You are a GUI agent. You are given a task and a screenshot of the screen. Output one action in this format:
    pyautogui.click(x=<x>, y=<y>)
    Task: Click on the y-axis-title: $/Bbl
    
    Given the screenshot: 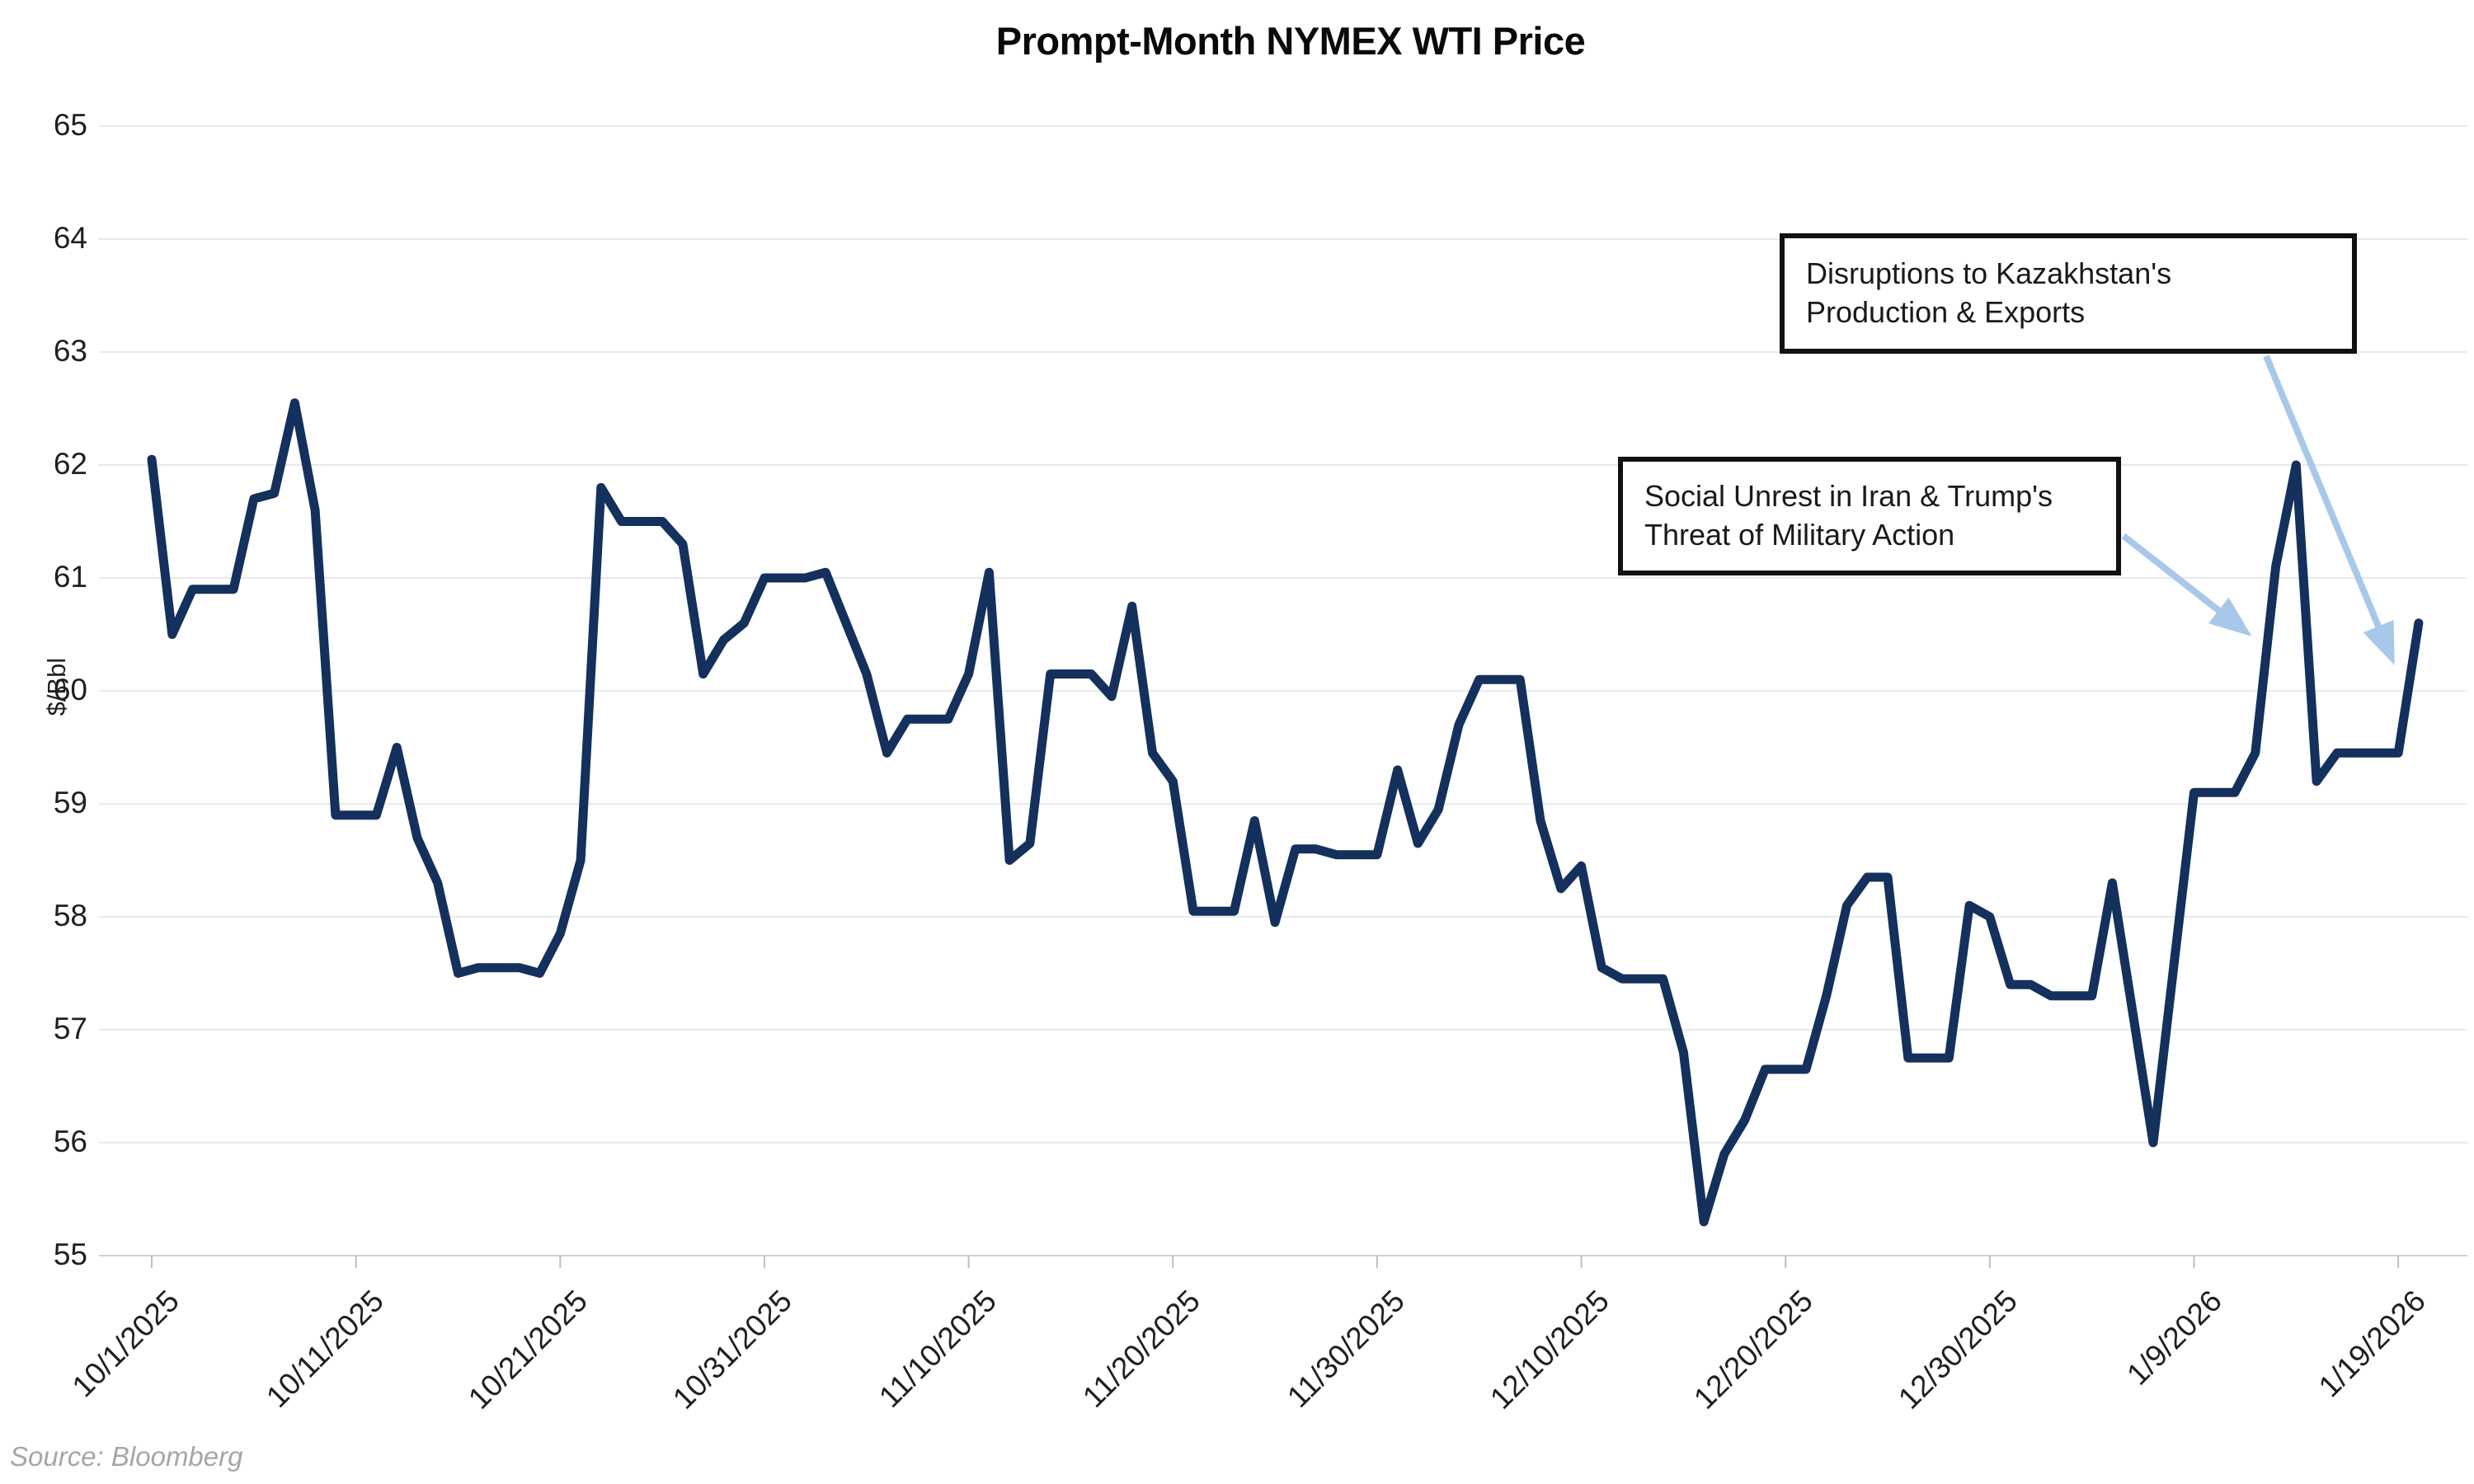 What is the action you would take?
    pyautogui.click(x=56, y=686)
    